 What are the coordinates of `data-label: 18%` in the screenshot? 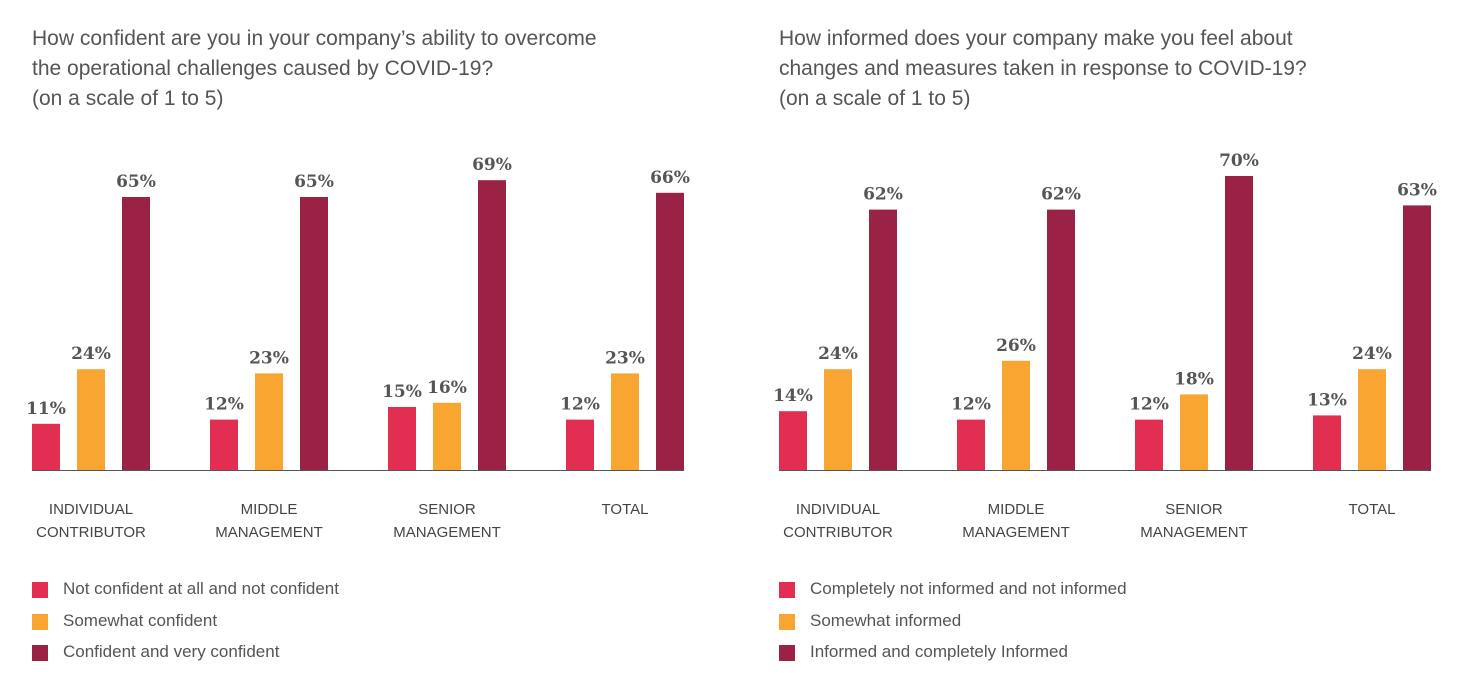 It's located at (1194, 379).